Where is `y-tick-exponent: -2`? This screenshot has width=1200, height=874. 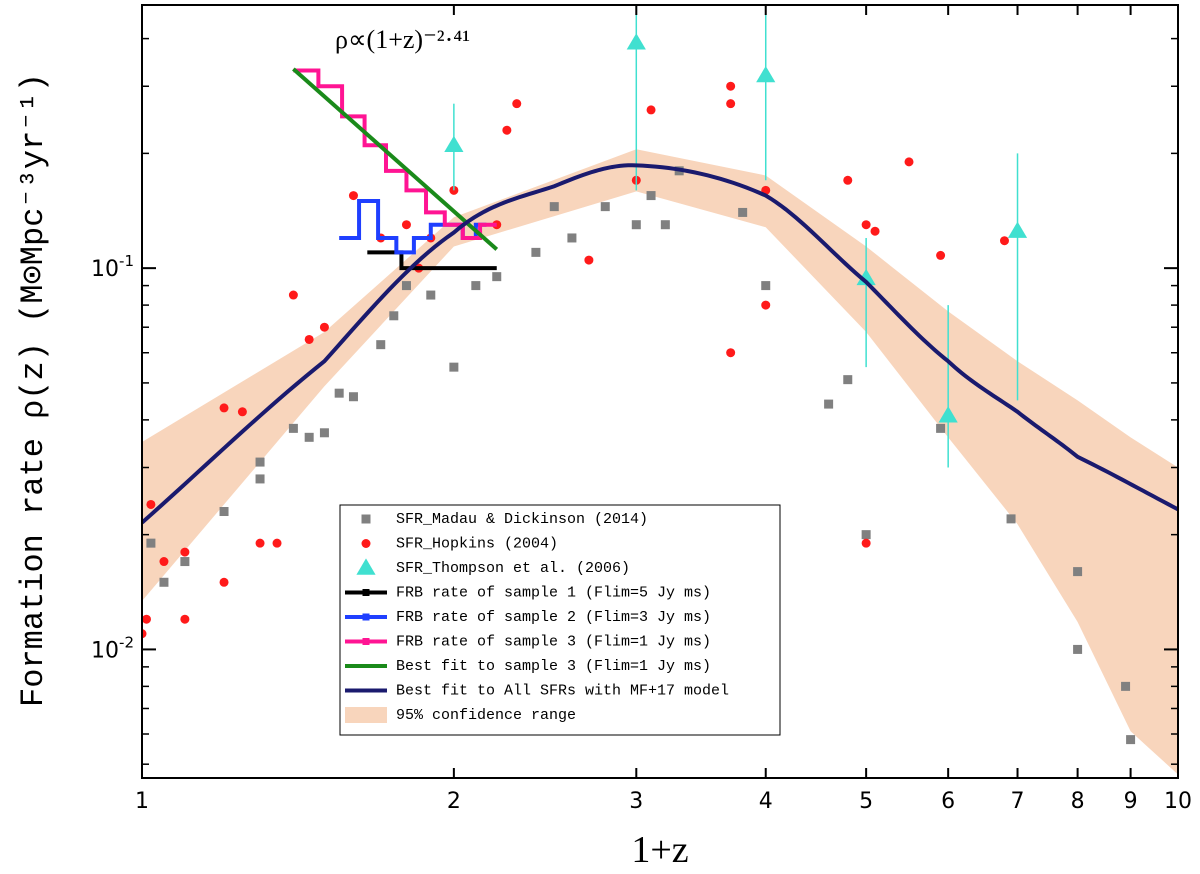 y-tick-exponent: -2 is located at coordinates (126, 642).